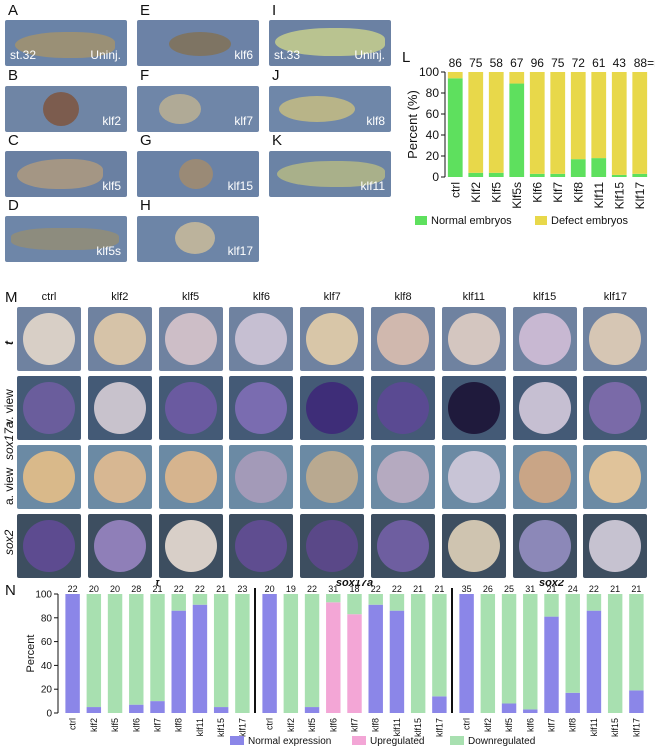  Describe the element at coordinates (111, 121) in the screenshot. I see `treat-label-b: klf2` at that location.